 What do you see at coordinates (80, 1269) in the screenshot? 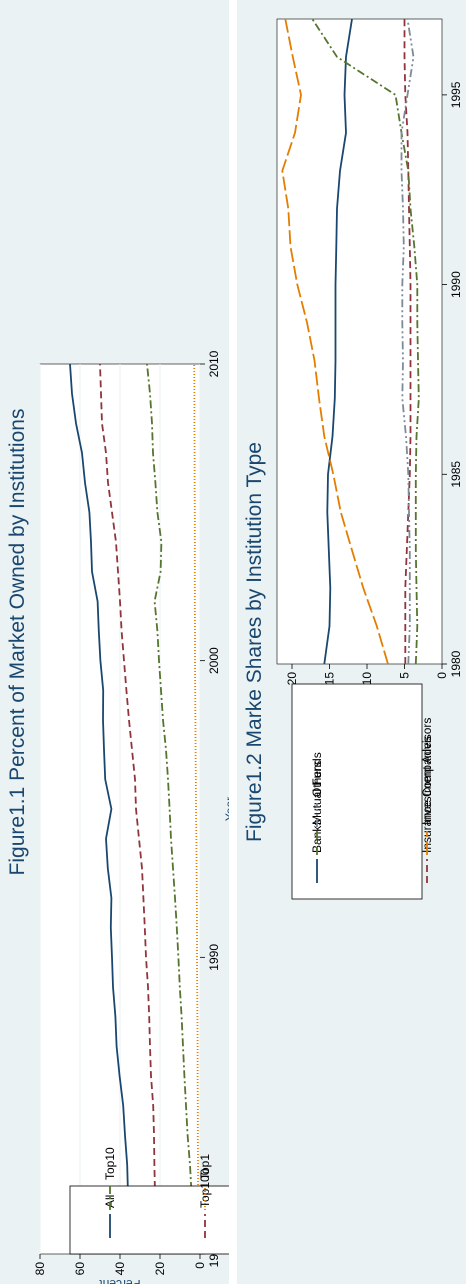
I see `y-tick-label: 60` at bounding box center [80, 1269].